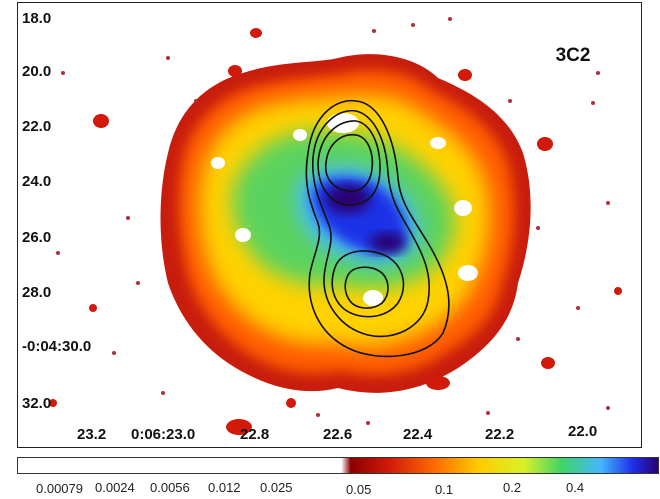 The height and width of the screenshot is (499, 660). What do you see at coordinates (59, 488) in the screenshot?
I see `colorbar-tick: 0.00079` at bounding box center [59, 488].